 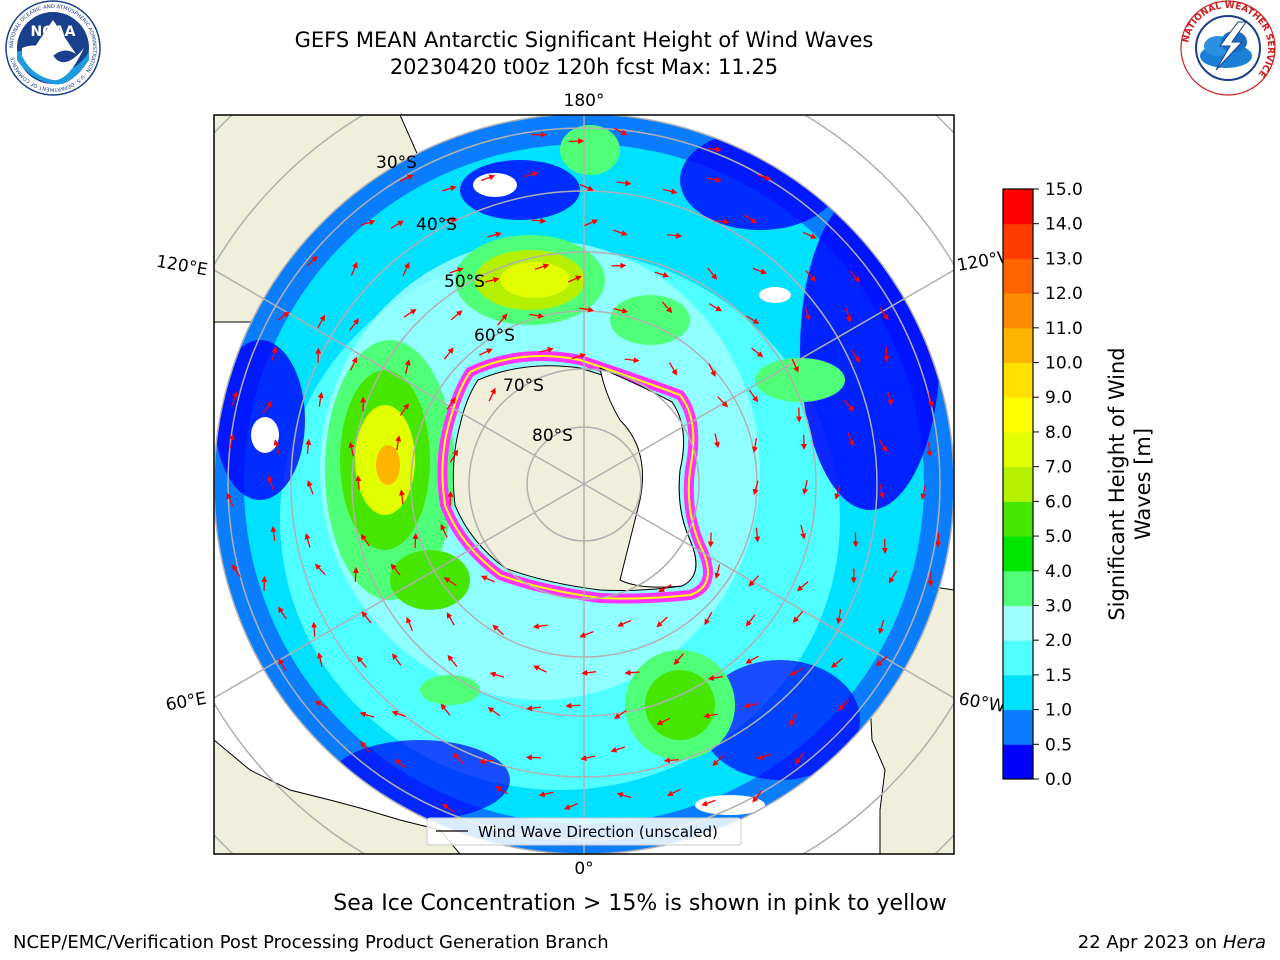 I want to click on lon-label-120e: 120°E, so click(x=182, y=266).